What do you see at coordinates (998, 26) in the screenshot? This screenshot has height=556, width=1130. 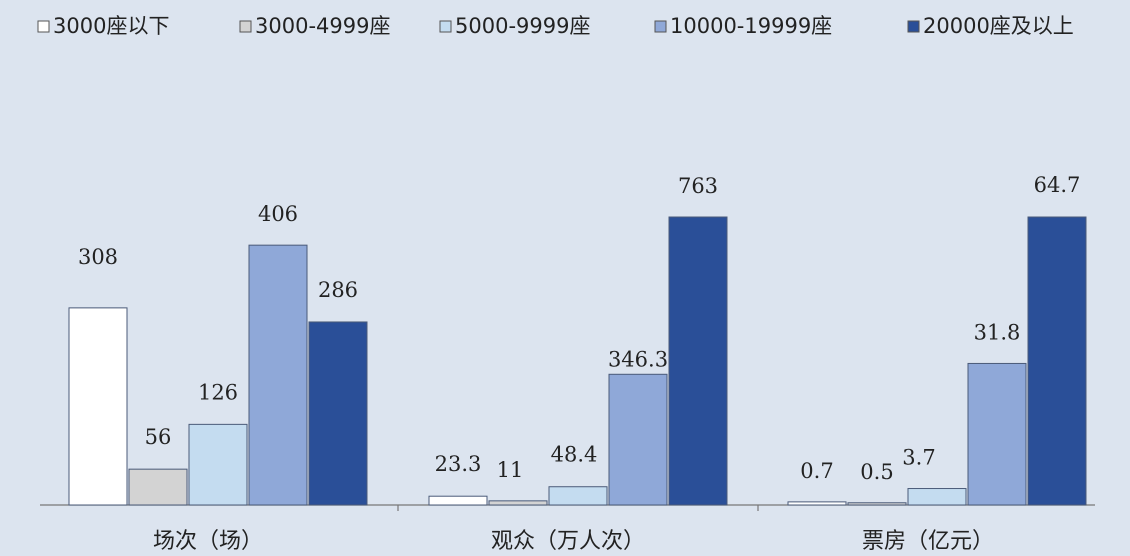 I see `legend-label-4: 20000座及以上` at bounding box center [998, 26].